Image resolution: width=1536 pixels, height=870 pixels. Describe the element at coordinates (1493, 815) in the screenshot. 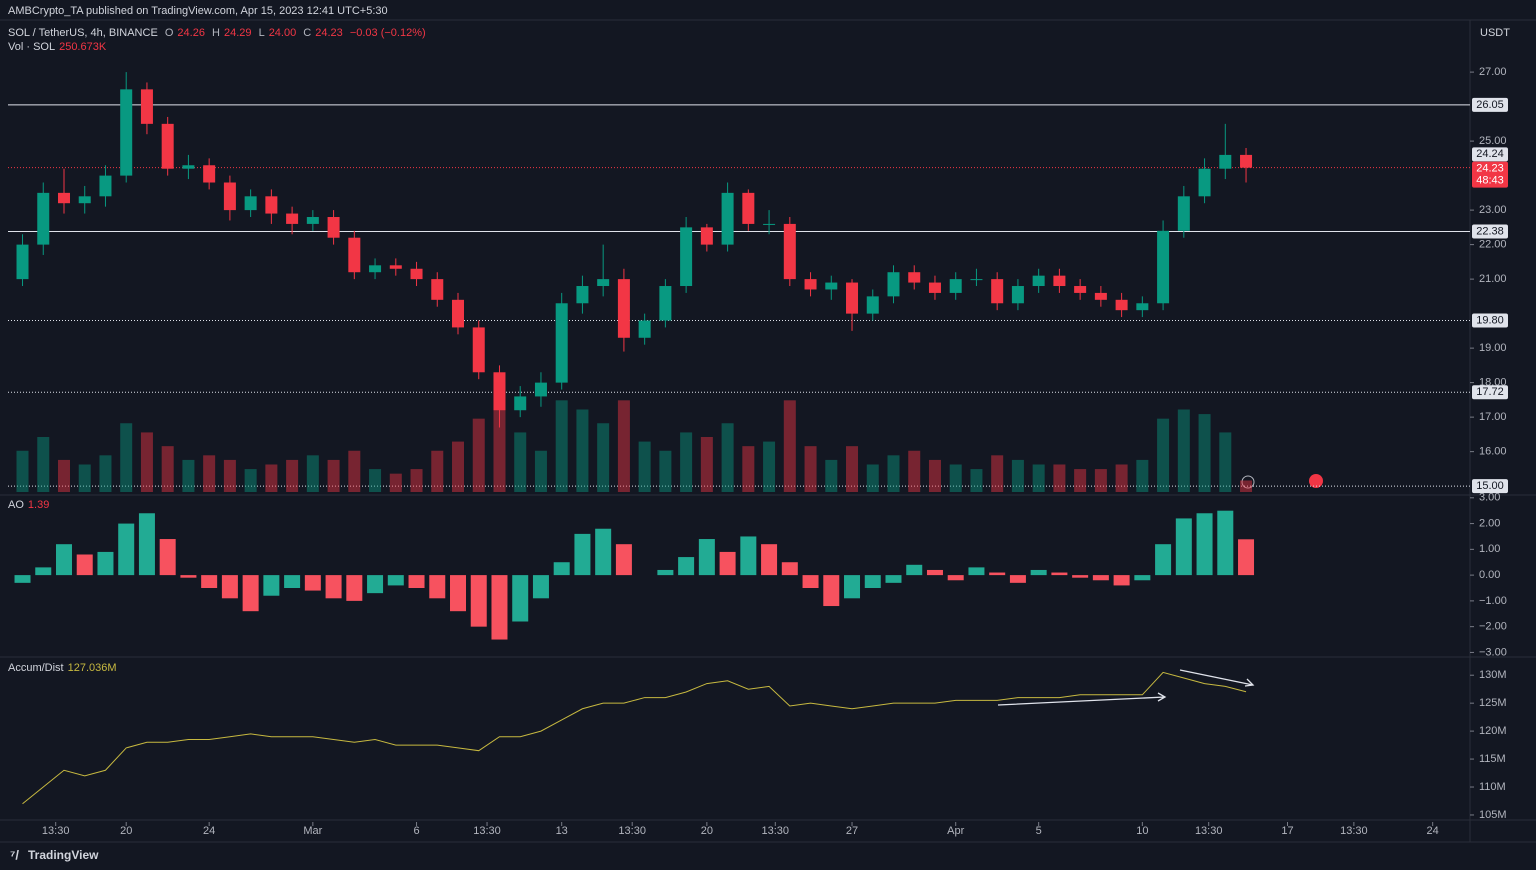

I see `y-tick-label: 105M` at that location.